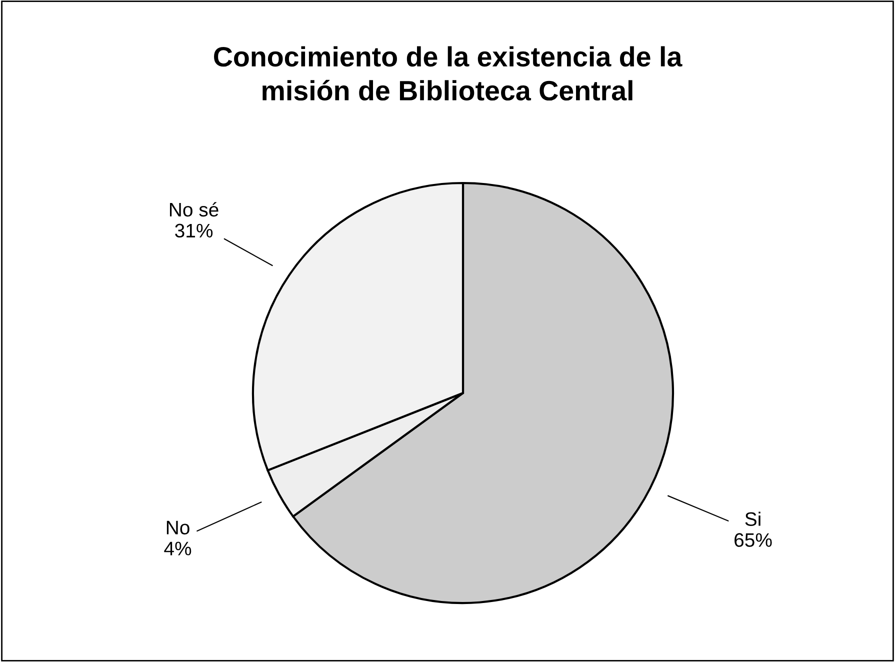 The height and width of the screenshot is (662, 895). I want to click on slice-label: Si, so click(752, 519).